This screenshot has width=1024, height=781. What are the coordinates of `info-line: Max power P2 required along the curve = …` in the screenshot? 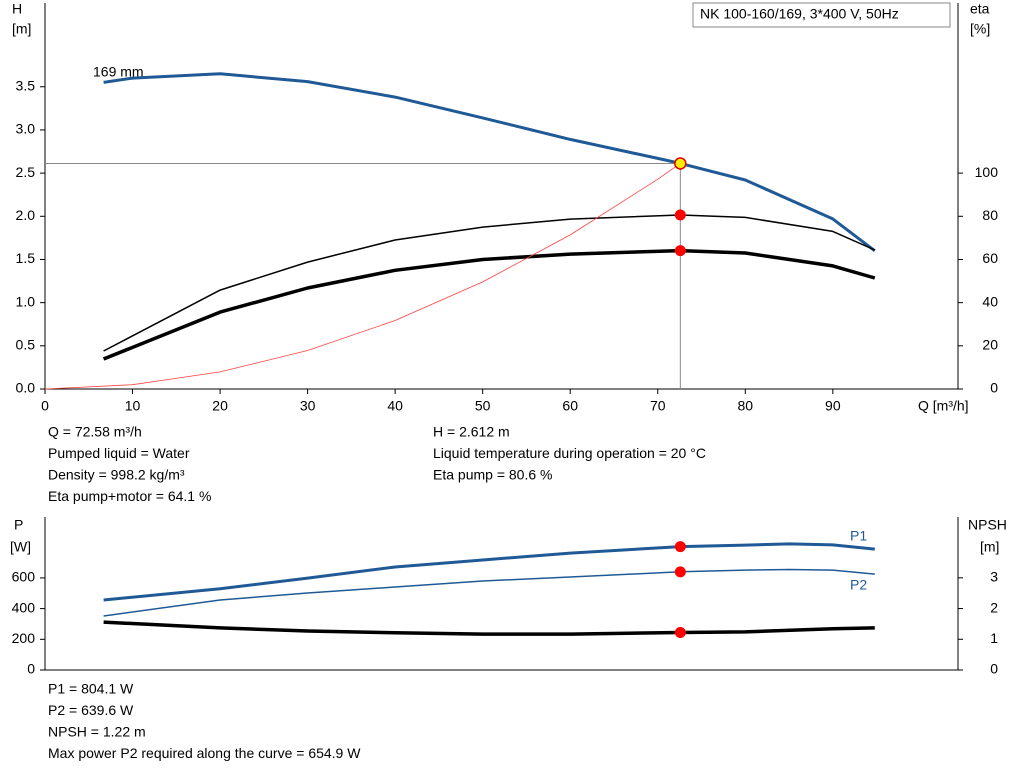 It's located at (204, 753).